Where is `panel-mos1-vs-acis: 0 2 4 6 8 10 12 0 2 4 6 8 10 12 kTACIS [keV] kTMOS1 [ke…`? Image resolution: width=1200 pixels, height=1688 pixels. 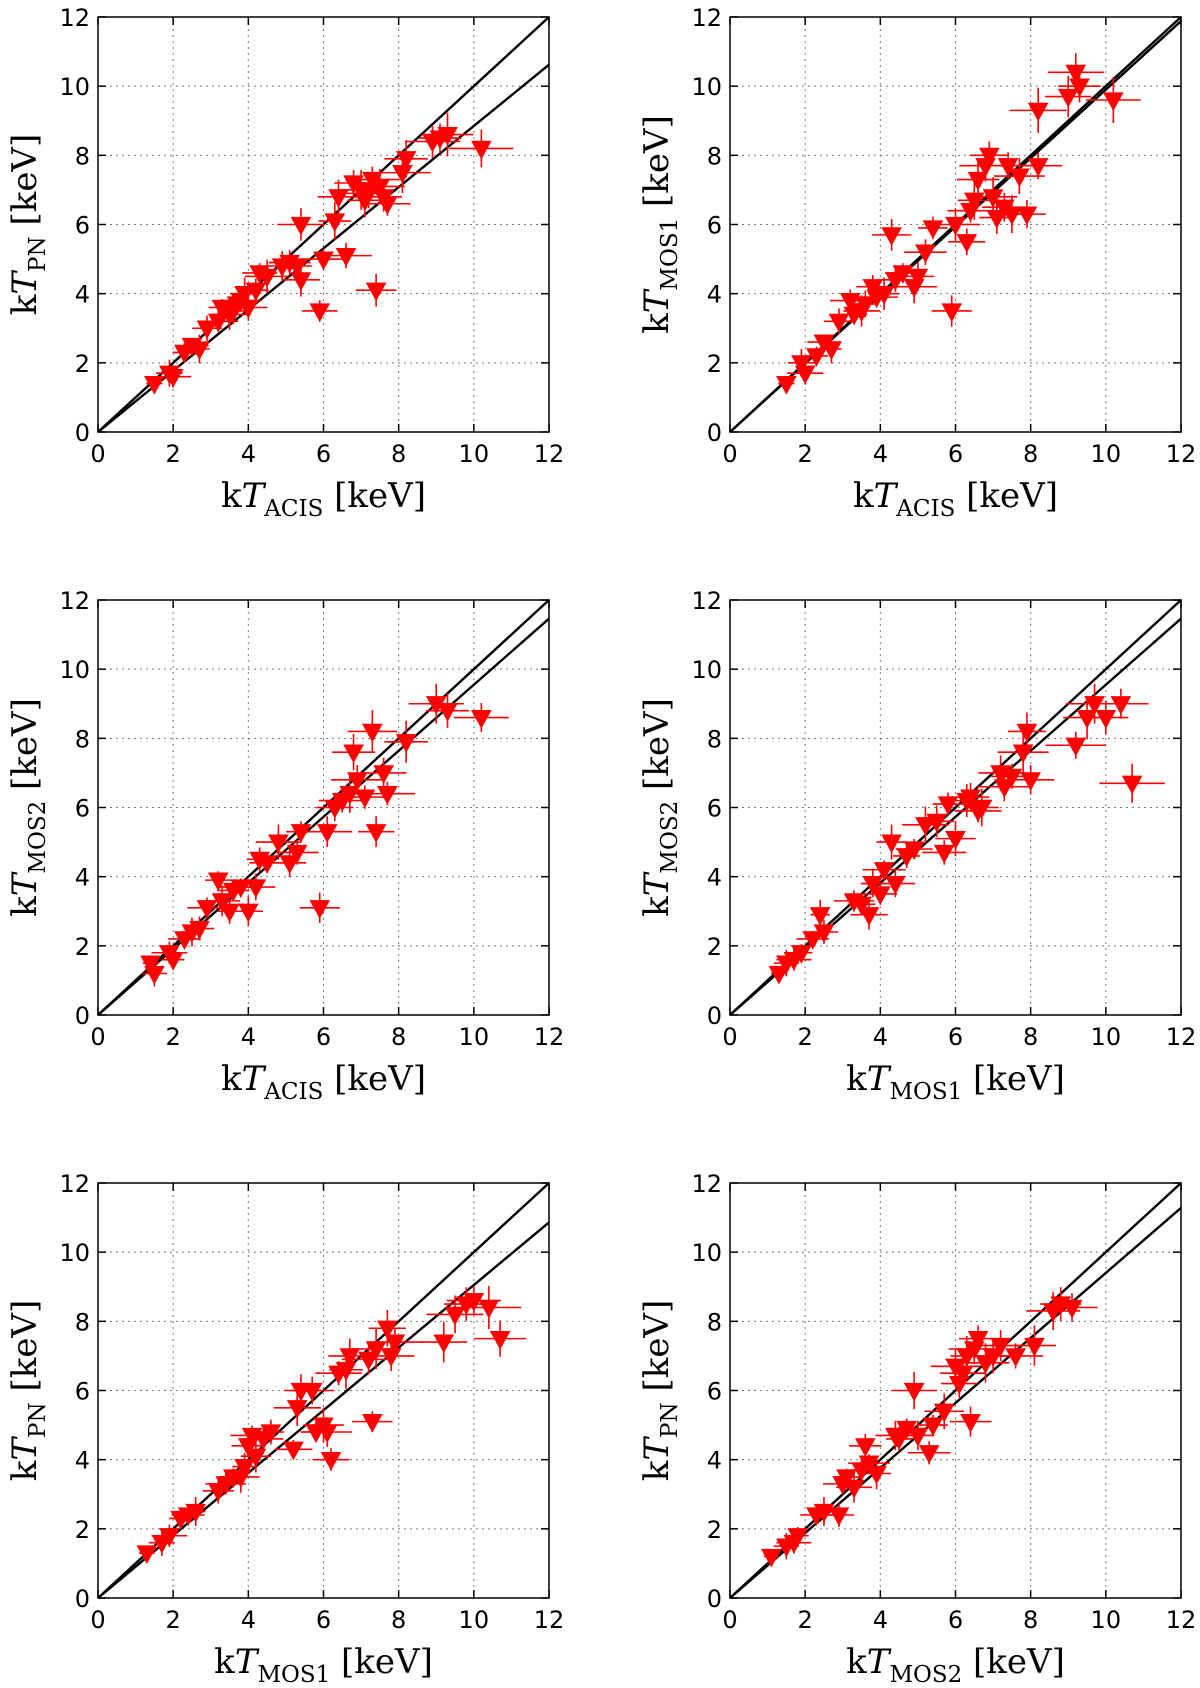
panel-mos1-vs-acis: 0 2 4 6 8 10 12 0 2 4 6 8 10 12 kTACIS [keV] kTMOS1 [ke… is located at coordinates (916, 263).